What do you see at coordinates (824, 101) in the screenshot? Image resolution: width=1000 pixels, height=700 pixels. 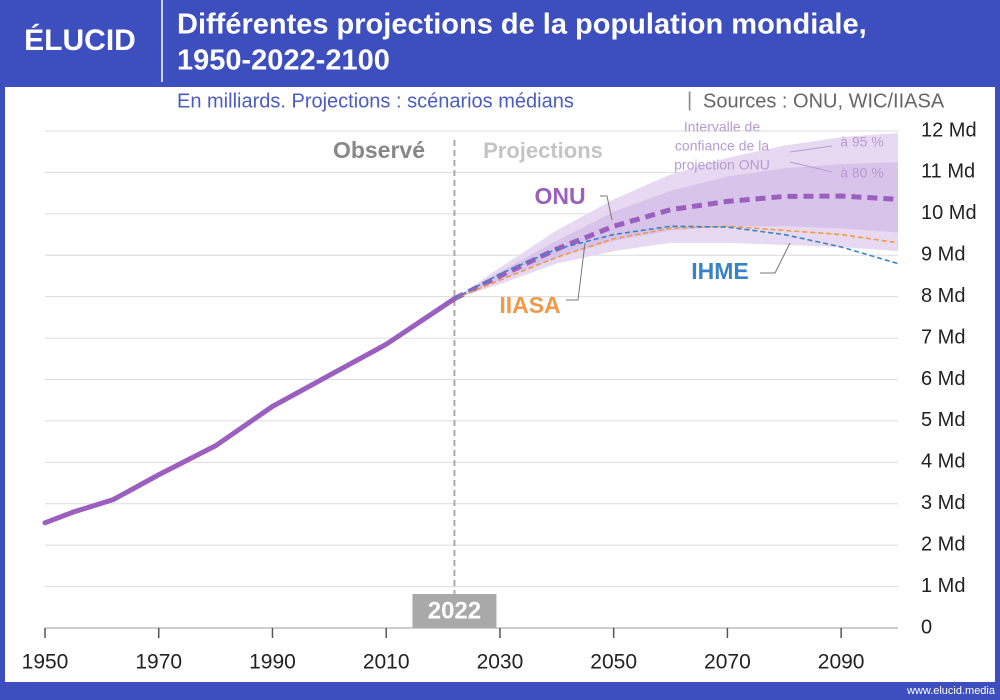 I see `source: Sources : ONU, WIC/IIASA` at bounding box center [824, 101].